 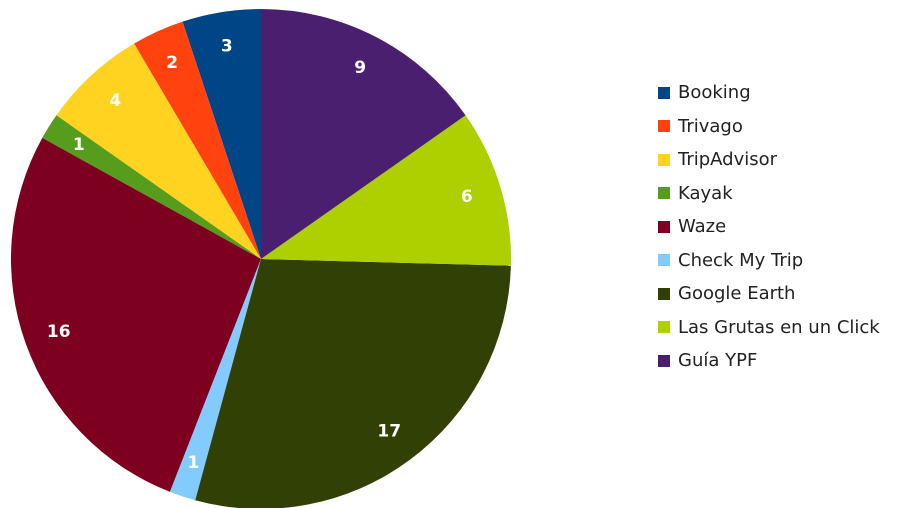 I want to click on pie-slice-kayak, so click(x=151, y=187).